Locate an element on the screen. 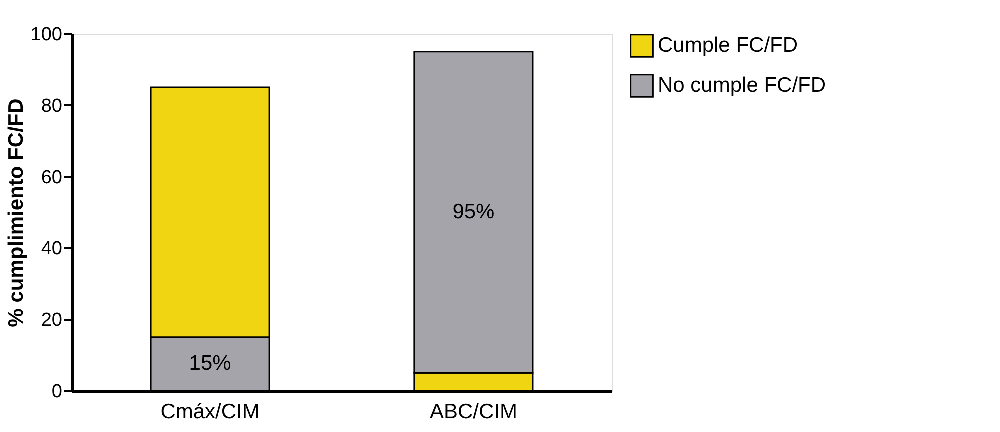  legend-label: Cumple FC/FD is located at coordinates (728, 45).